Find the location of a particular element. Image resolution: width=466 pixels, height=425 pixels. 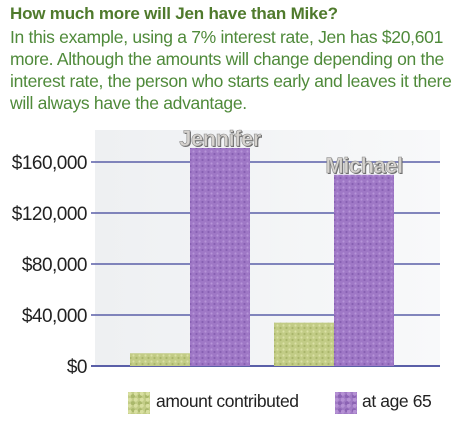

headline: How much more will Jen have than Mike? is located at coordinates (174, 13).